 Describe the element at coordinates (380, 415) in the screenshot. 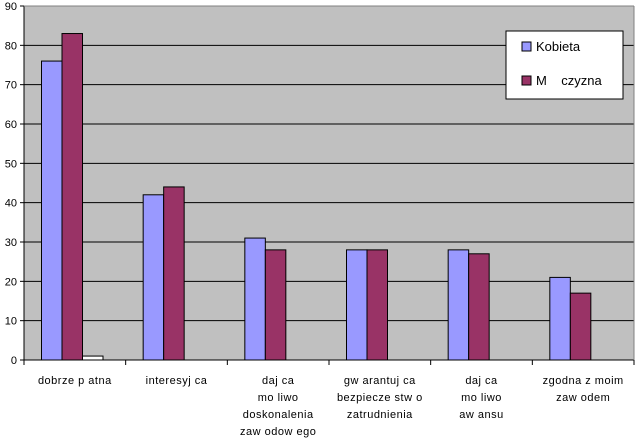

I see `x-category-label: zatrudnienia` at that location.